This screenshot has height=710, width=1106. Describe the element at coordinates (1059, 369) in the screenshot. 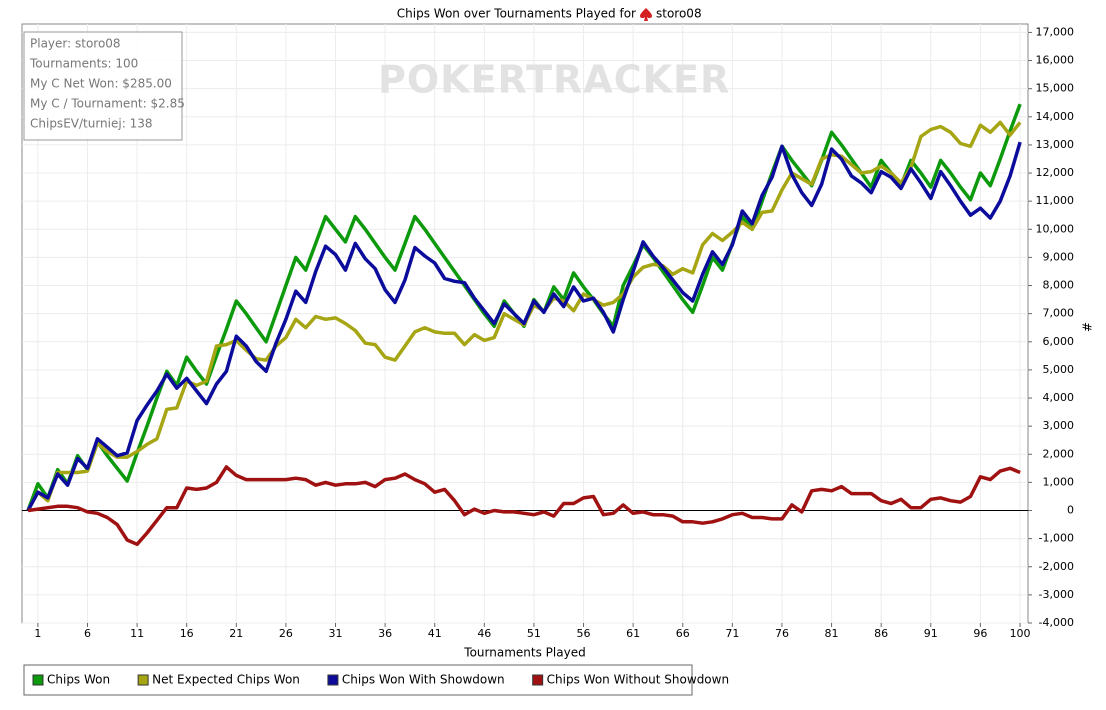

I see `y-tick-label: 5,000` at that location.